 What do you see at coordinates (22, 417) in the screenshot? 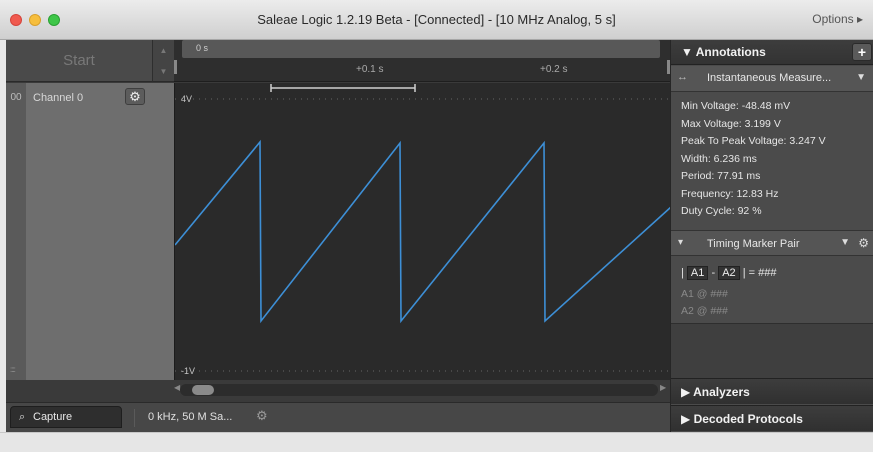
I see `magnifier-icon: ⌕` at bounding box center [22, 417].